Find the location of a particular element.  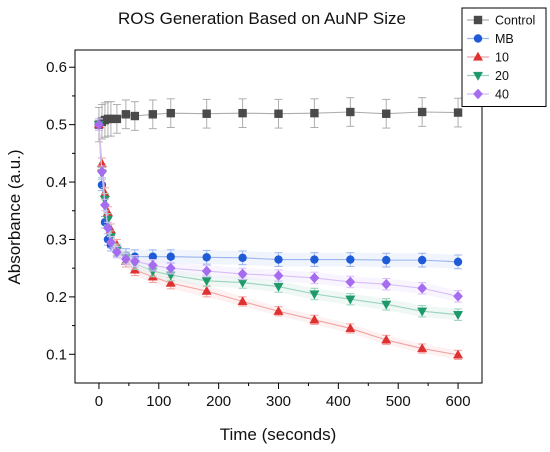

x-tick-label: 500 is located at coordinates (398, 401).